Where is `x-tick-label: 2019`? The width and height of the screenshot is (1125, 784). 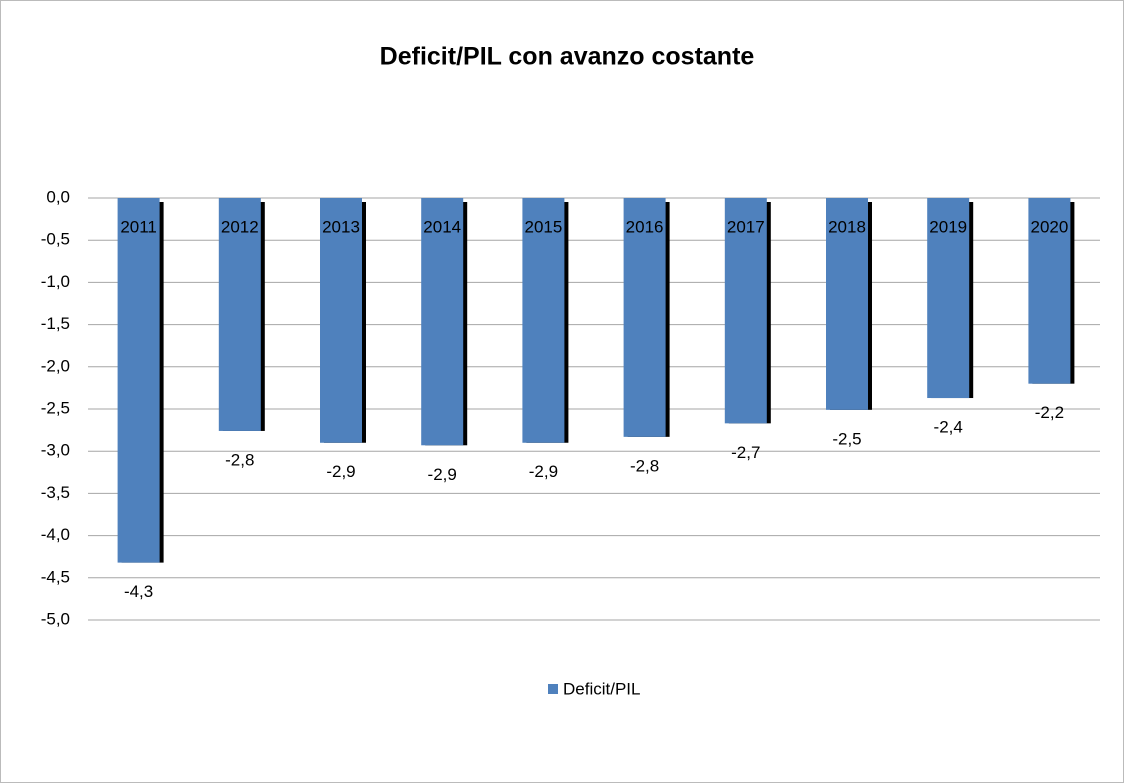
x-tick-label: 2019 is located at coordinates (948, 226).